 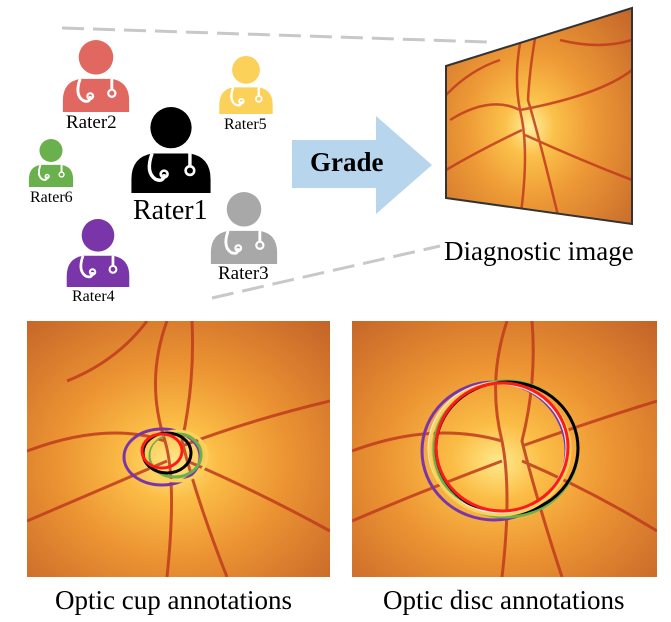 What do you see at coordinates (93, 296) in the screenshot?
I see `rater4-label: Rater4` at bounding box center [93, 296].